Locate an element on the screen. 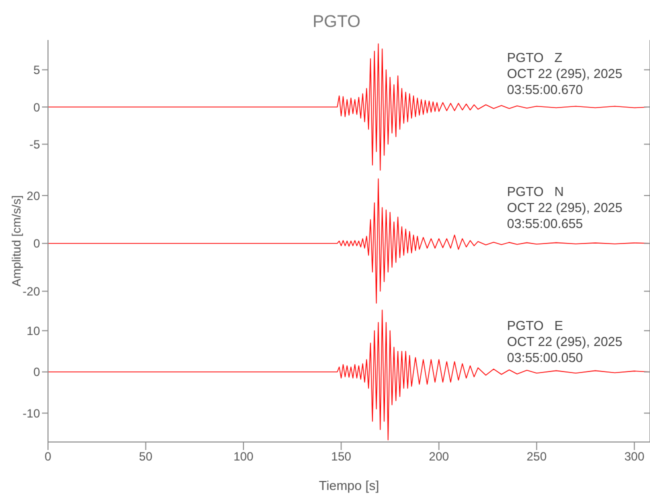  y-tick-label: -10 is located at coordinates (31, 413).